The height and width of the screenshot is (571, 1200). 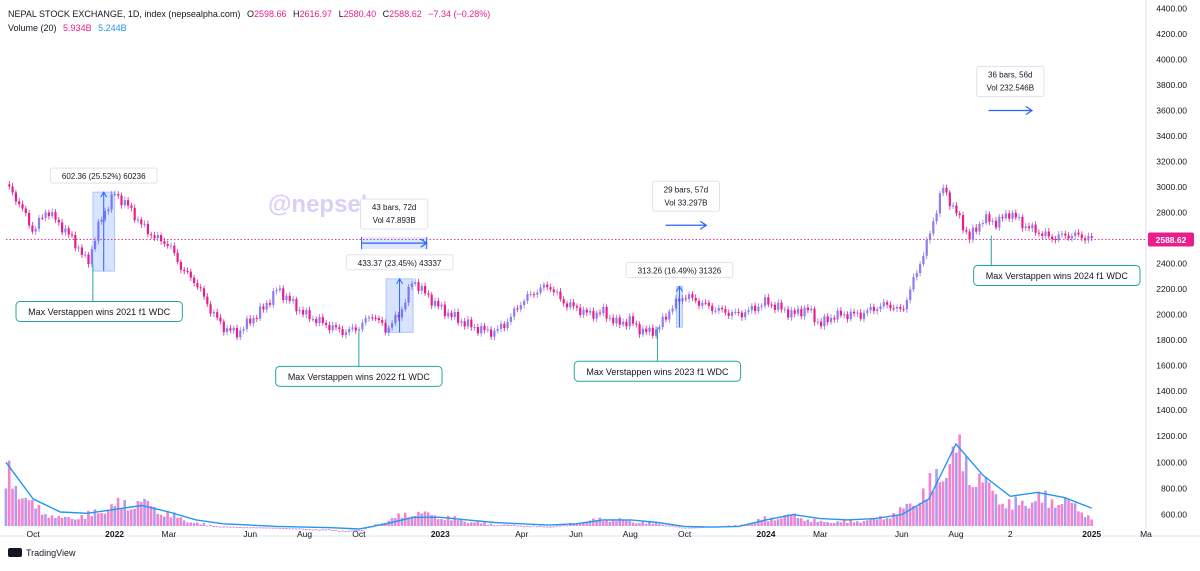 I want to click on tradingview-logo: TradingView, so click(x=42, y=553).